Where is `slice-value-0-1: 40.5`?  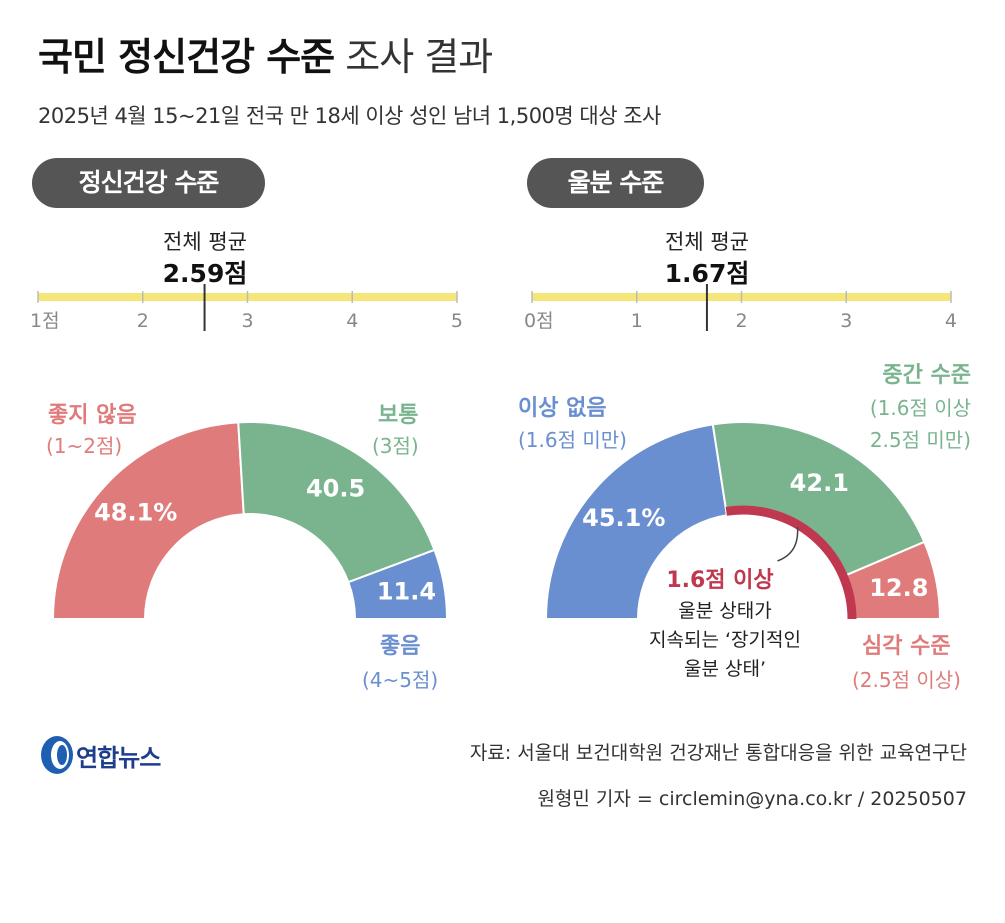 slice-value-0-1: 40.5 is located at coordinates (335, 488).